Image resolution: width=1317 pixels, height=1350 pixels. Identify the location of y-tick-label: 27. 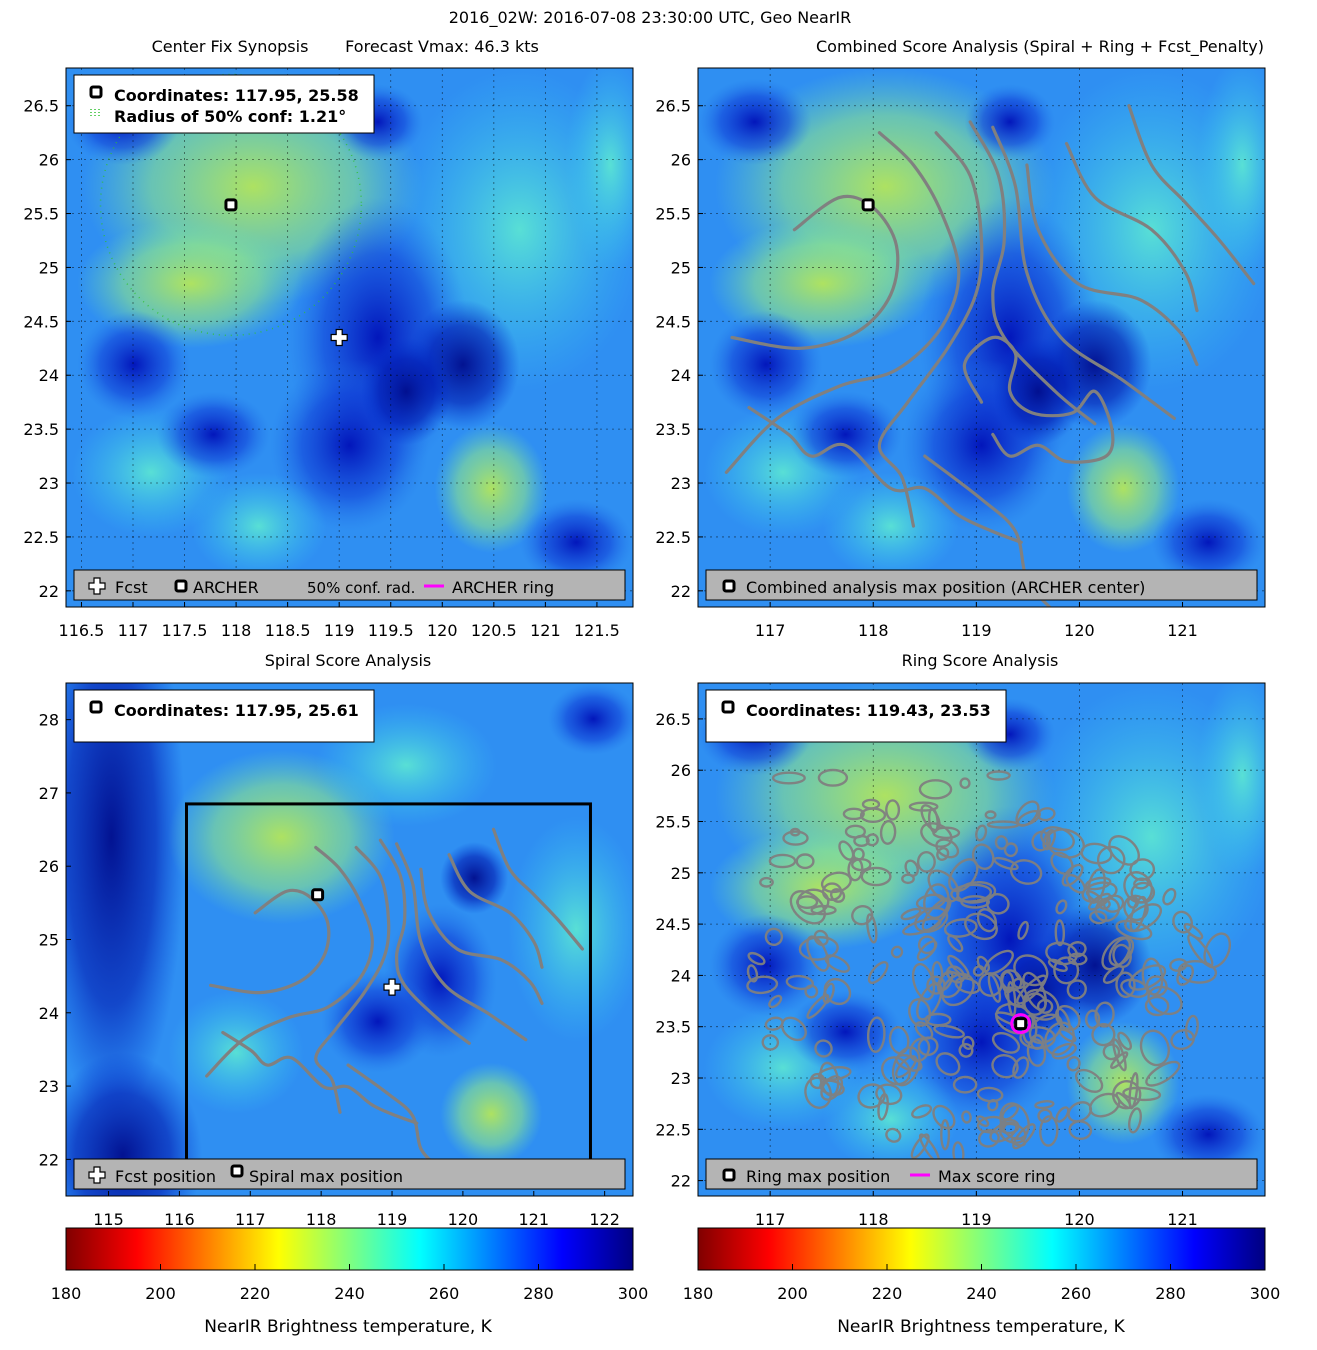
(49, 793).